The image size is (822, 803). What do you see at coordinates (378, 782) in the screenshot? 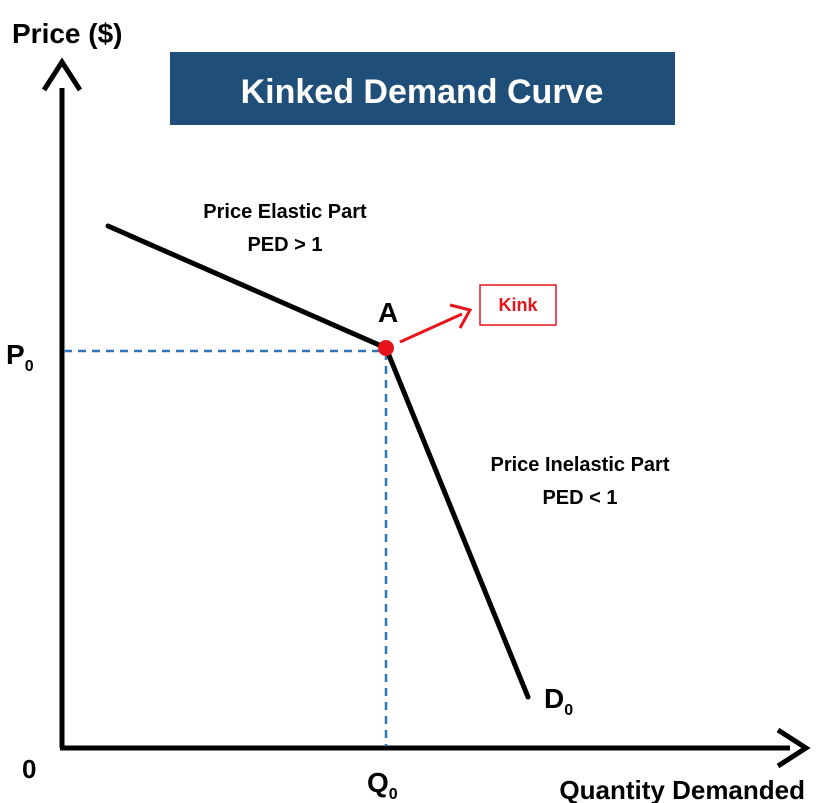
I see `quantity-label-main: Q` at bounding box center [378, 782].